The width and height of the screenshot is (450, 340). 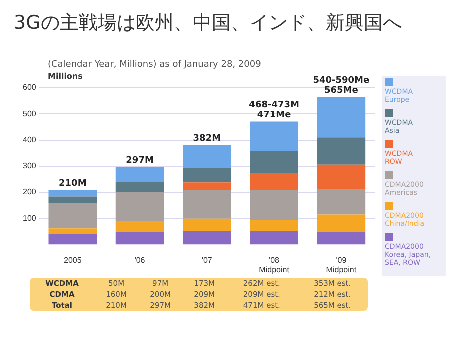 What do you see at coordinates (29, 192) in the screenshot?
I see `y-tick-label: 200` at bounding box center [29, 192].